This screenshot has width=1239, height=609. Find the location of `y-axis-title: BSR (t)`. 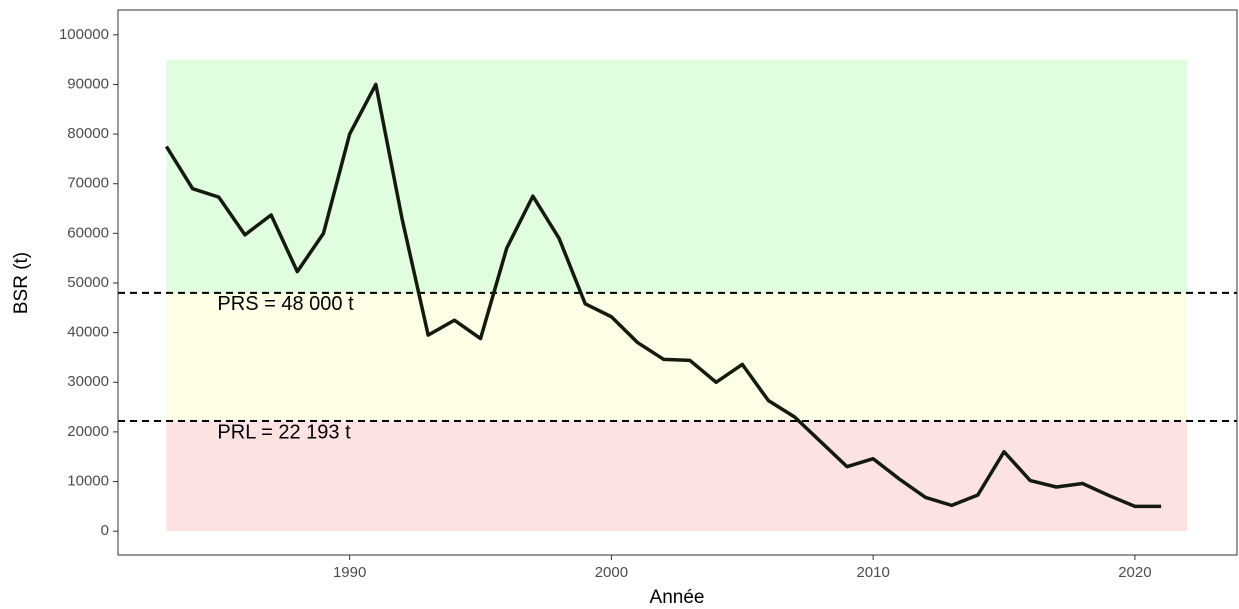

y-axis-title: BSR (t) is located at coordinates (21, 283).